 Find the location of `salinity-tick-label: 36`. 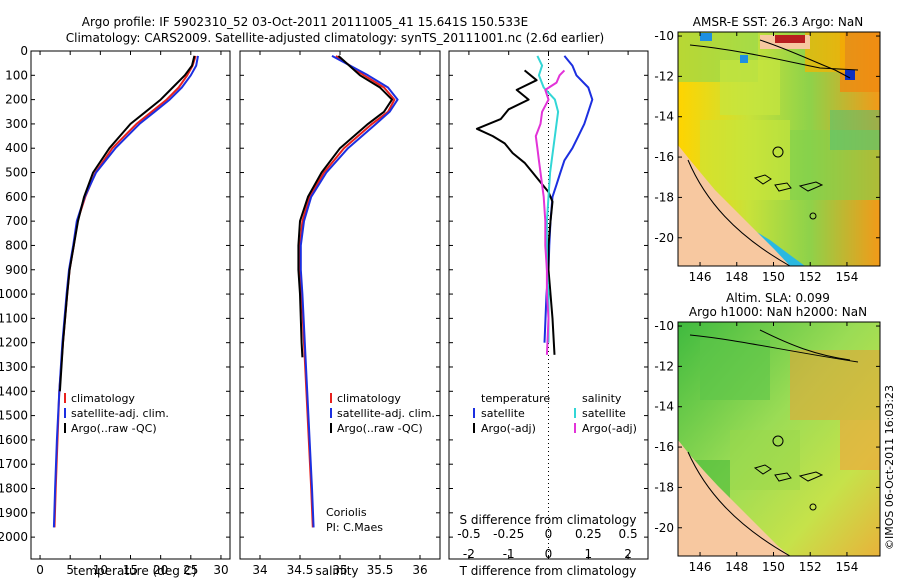

salinity-tick-label: 36 is located at coordinates (419, 570).